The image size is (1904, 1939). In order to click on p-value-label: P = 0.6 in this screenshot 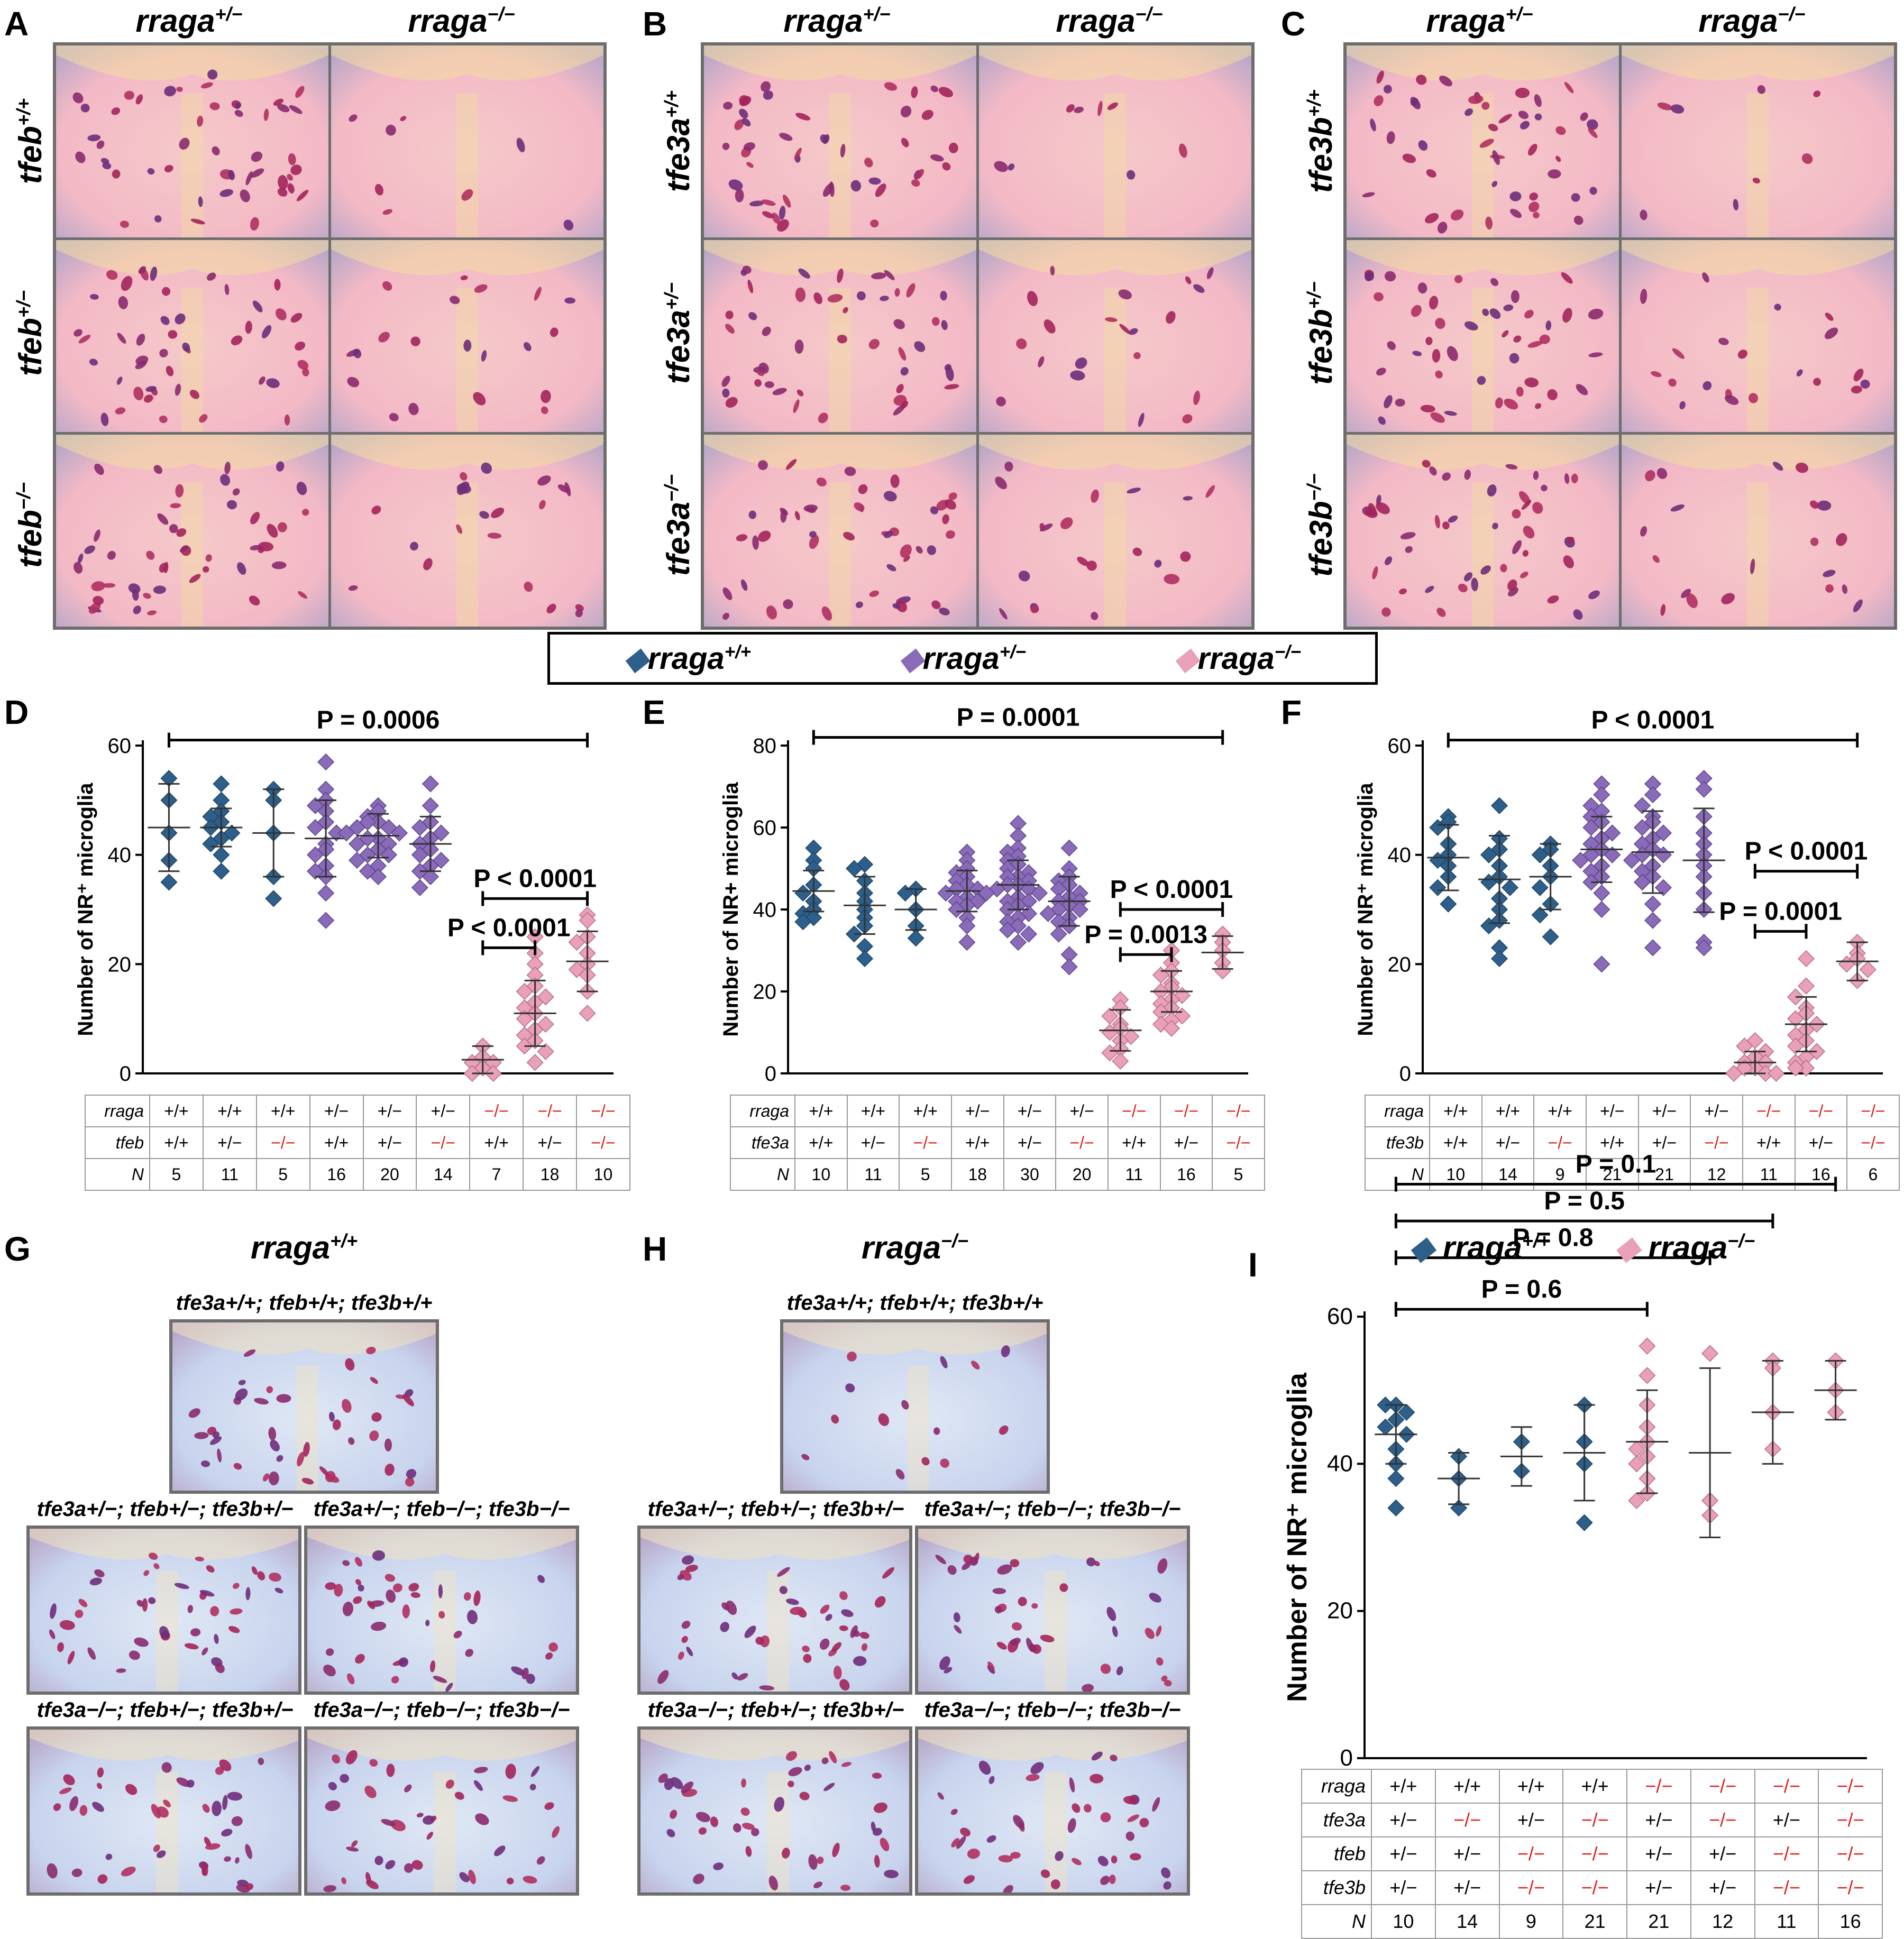, I will do `click(1521, 1289)`.